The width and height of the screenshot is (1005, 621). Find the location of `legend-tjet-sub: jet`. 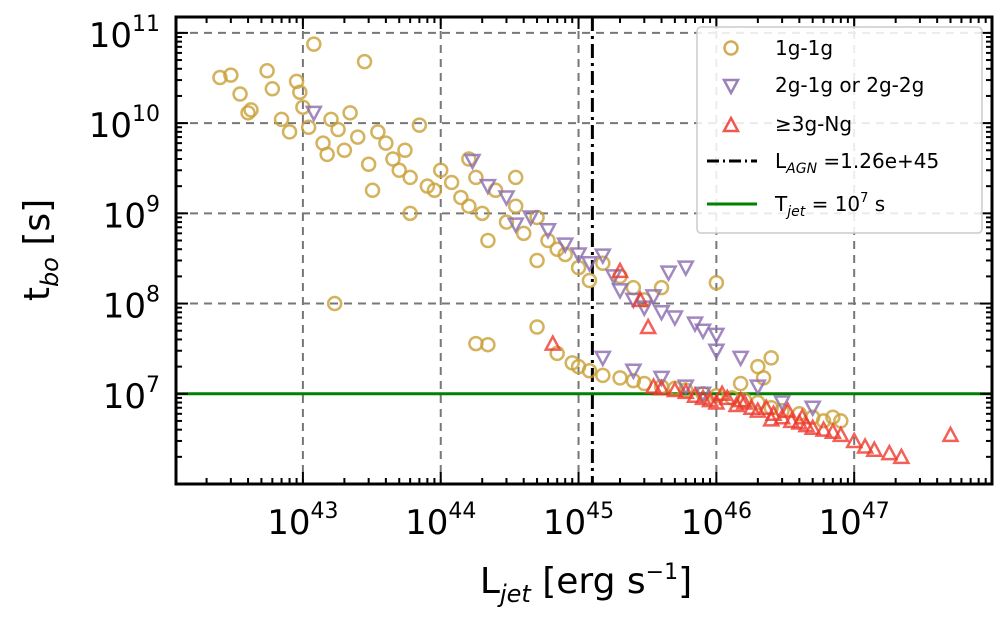

legend-tjet-sub: jet is located at coordinates (795, 212).